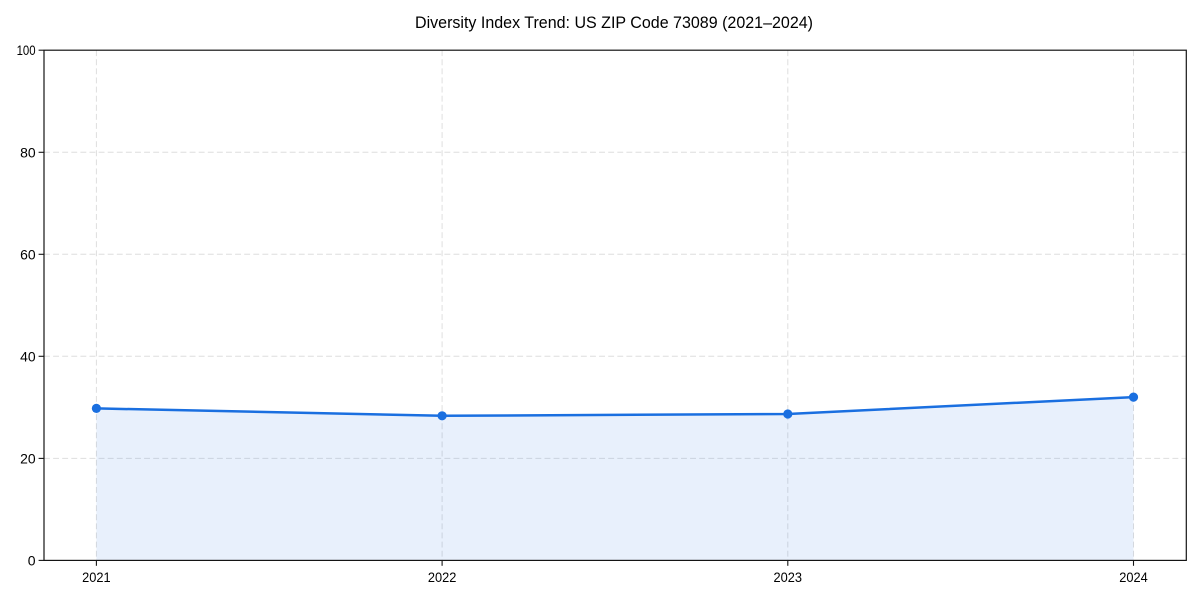 This screenshot has height=600, width=1200. What do you see at coordinates (28, 152) in the screenshot?
I see `svg-text: 80` at bounding box center [28, 152].